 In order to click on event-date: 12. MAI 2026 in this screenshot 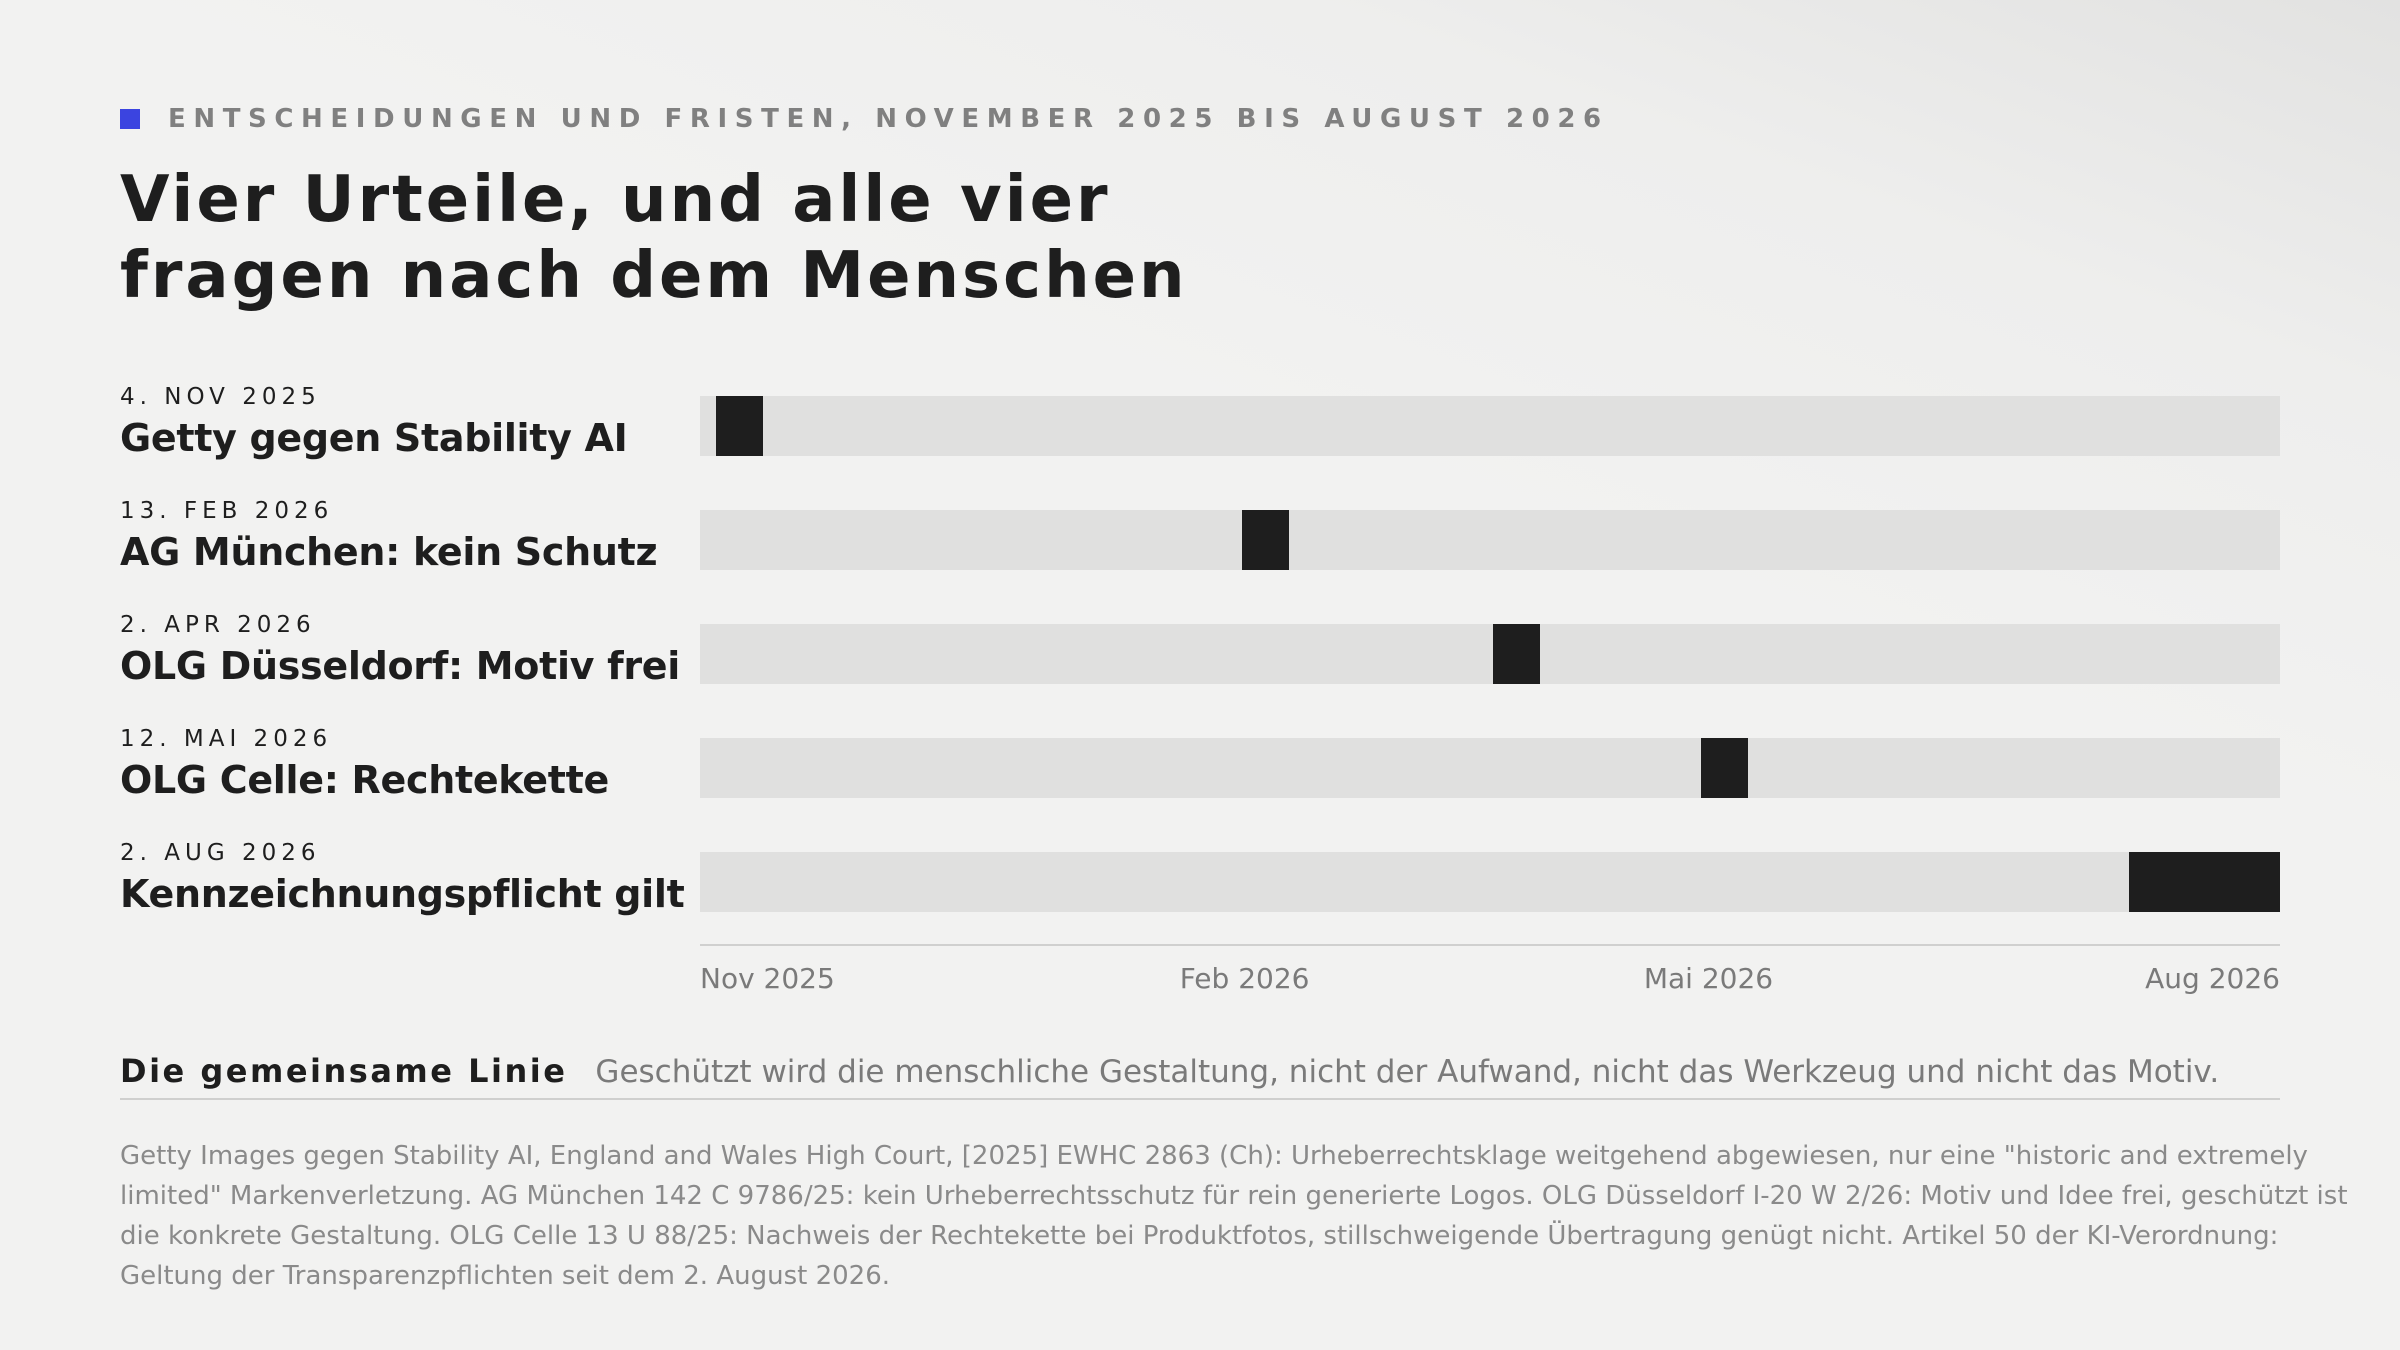, I will do `click(226, 739)`.